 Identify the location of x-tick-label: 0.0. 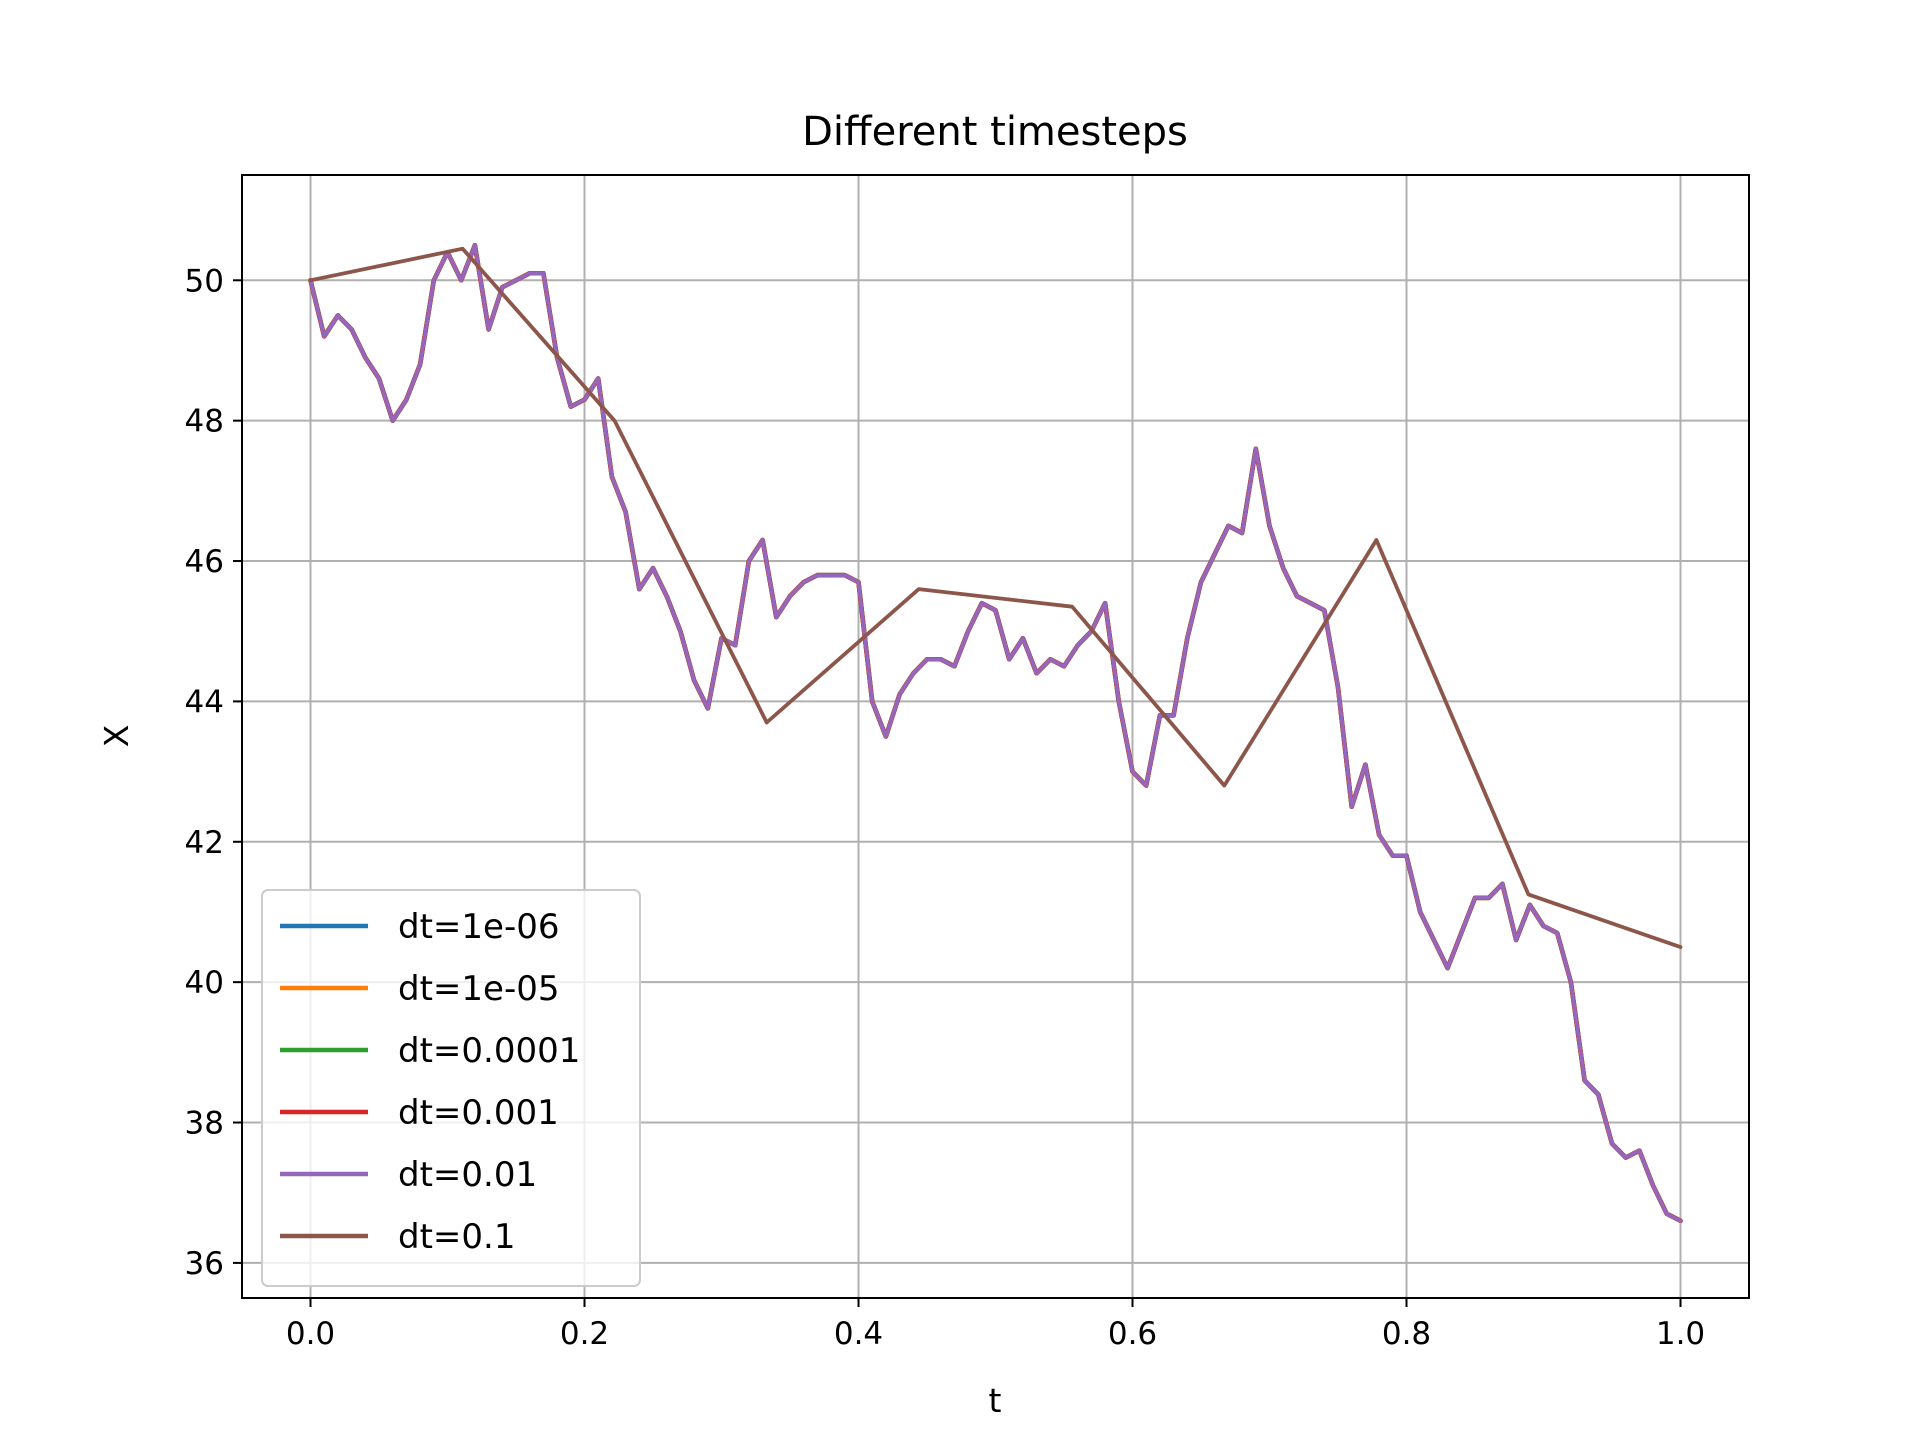
(310, 1334).